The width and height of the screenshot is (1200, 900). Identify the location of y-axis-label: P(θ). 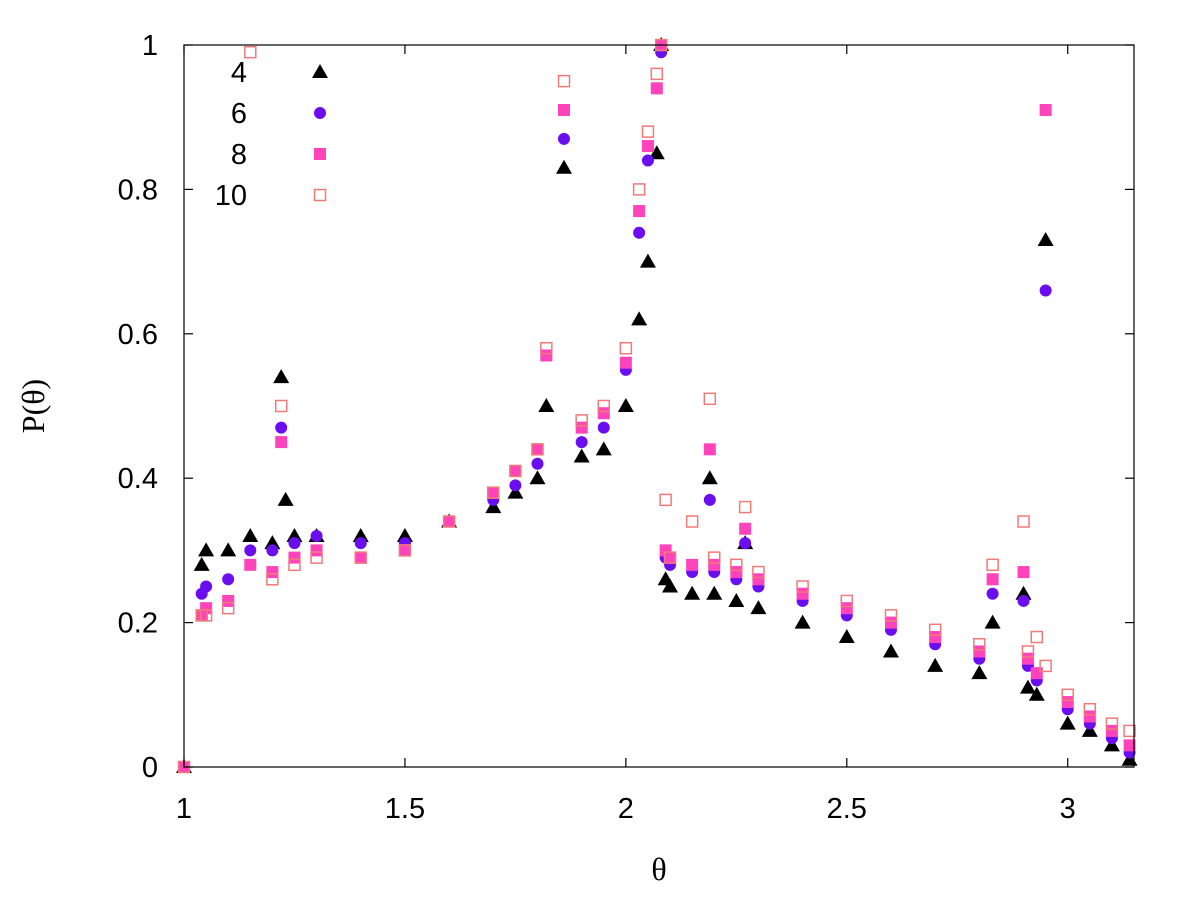
(33, 406).